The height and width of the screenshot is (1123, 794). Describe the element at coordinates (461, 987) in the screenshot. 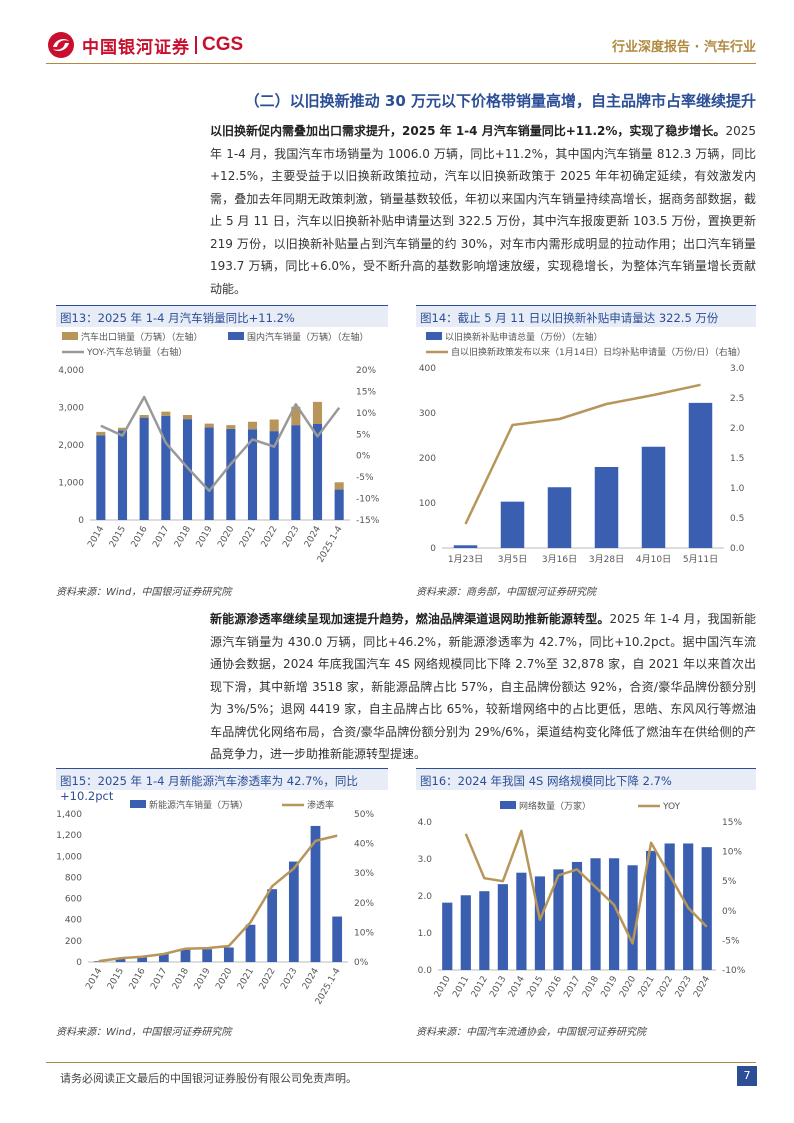

I see `x-axis-tick-label: 2011` at that location.